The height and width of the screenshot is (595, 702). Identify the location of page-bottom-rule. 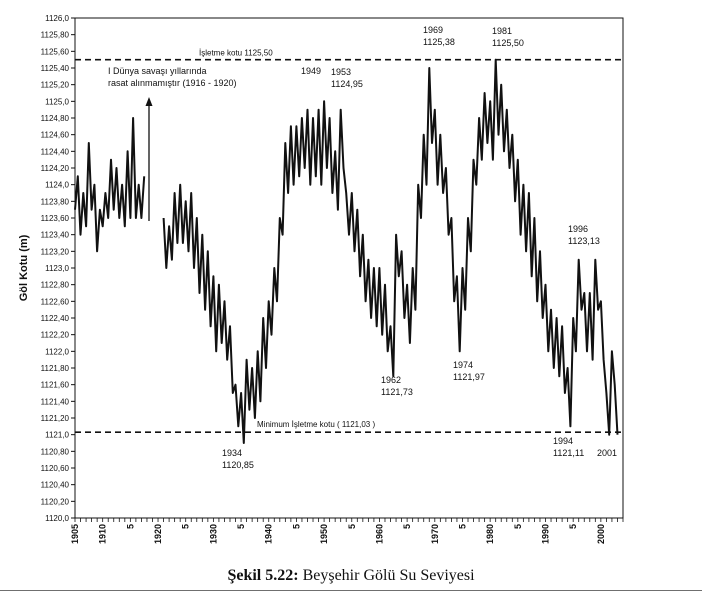
(351, 590).